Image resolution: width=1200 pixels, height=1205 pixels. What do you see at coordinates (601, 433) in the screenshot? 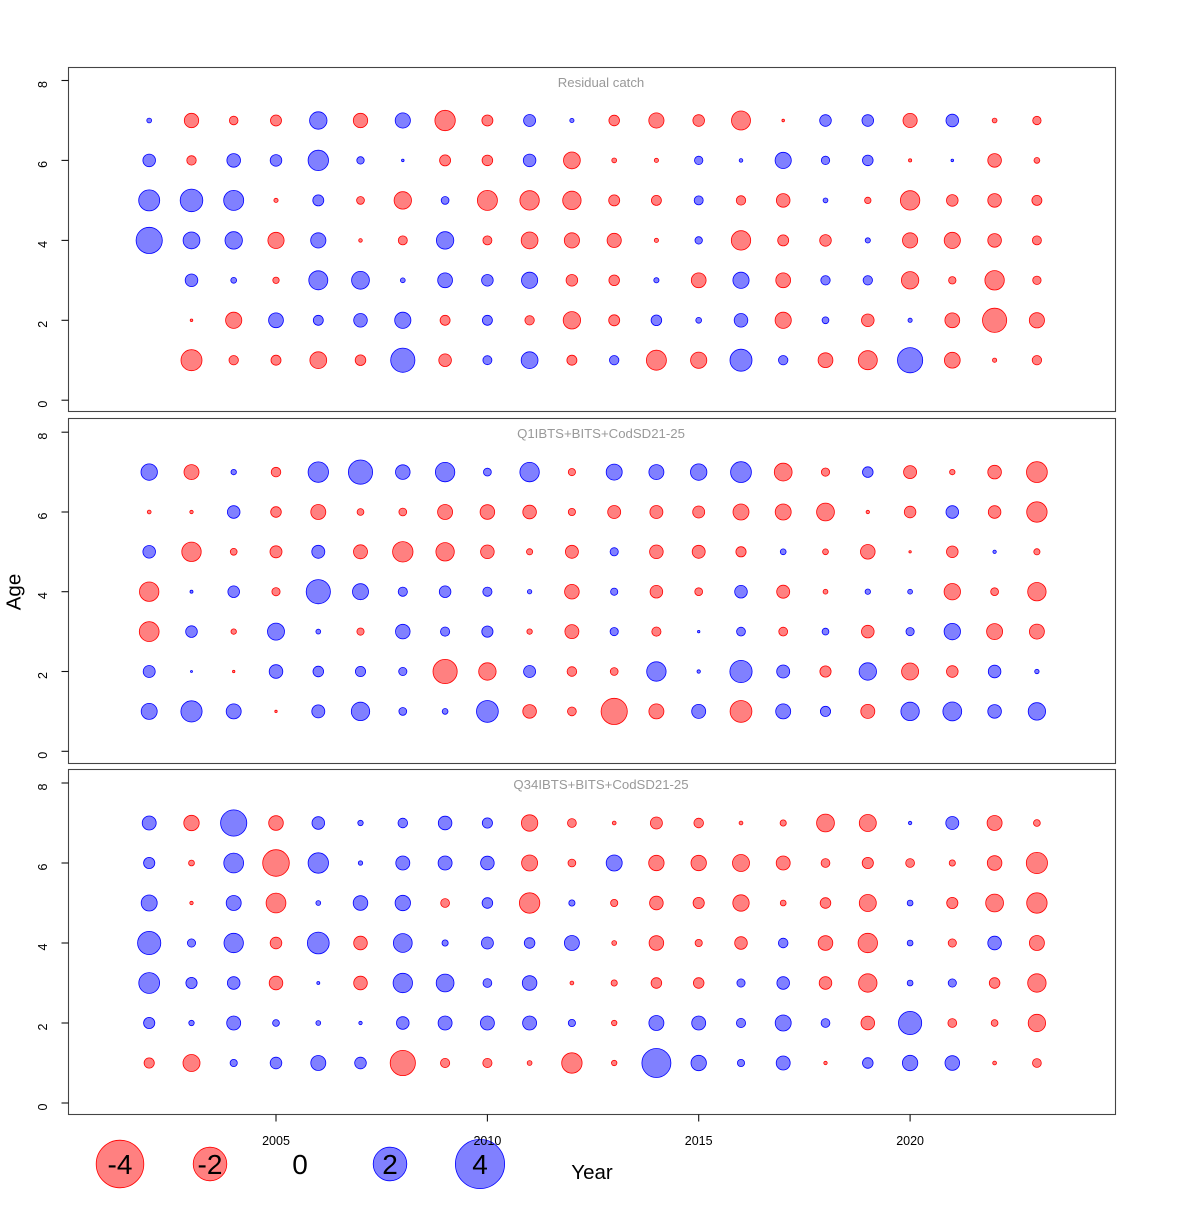
I see `svg-text: Q1IBTS+BITS+CodSD21-25` at bounding box center [601, 433].